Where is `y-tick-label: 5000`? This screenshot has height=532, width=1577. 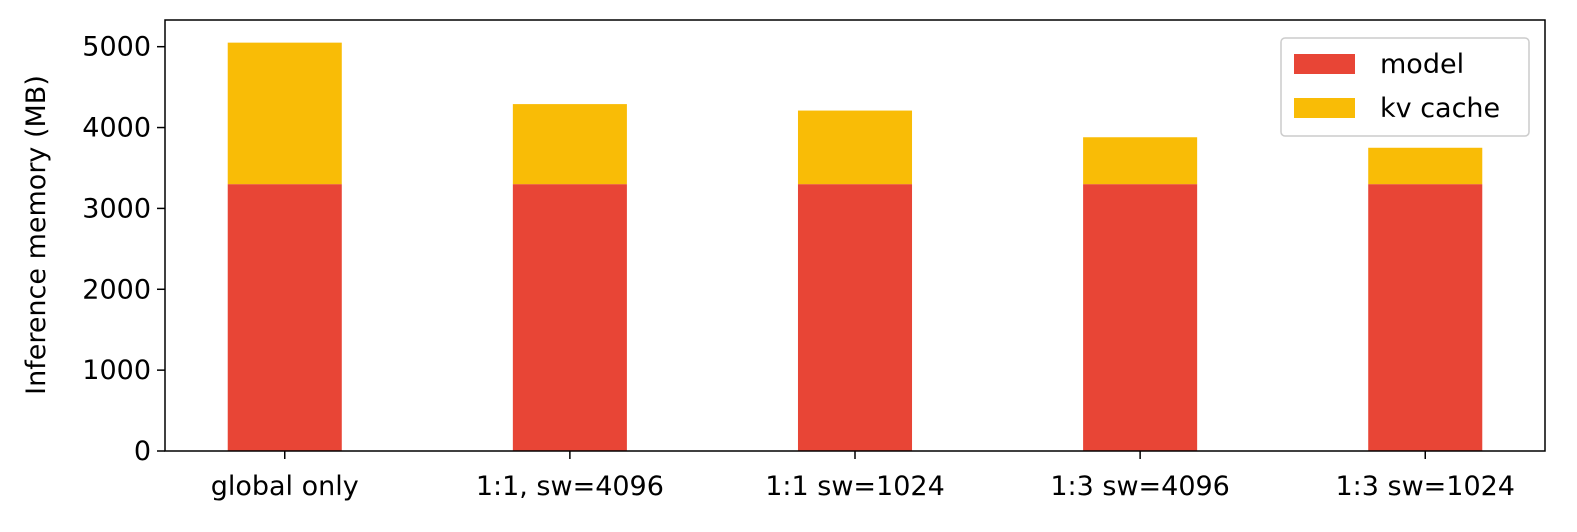 y-tick-label: 5000 is located at coordinates (116, 47).